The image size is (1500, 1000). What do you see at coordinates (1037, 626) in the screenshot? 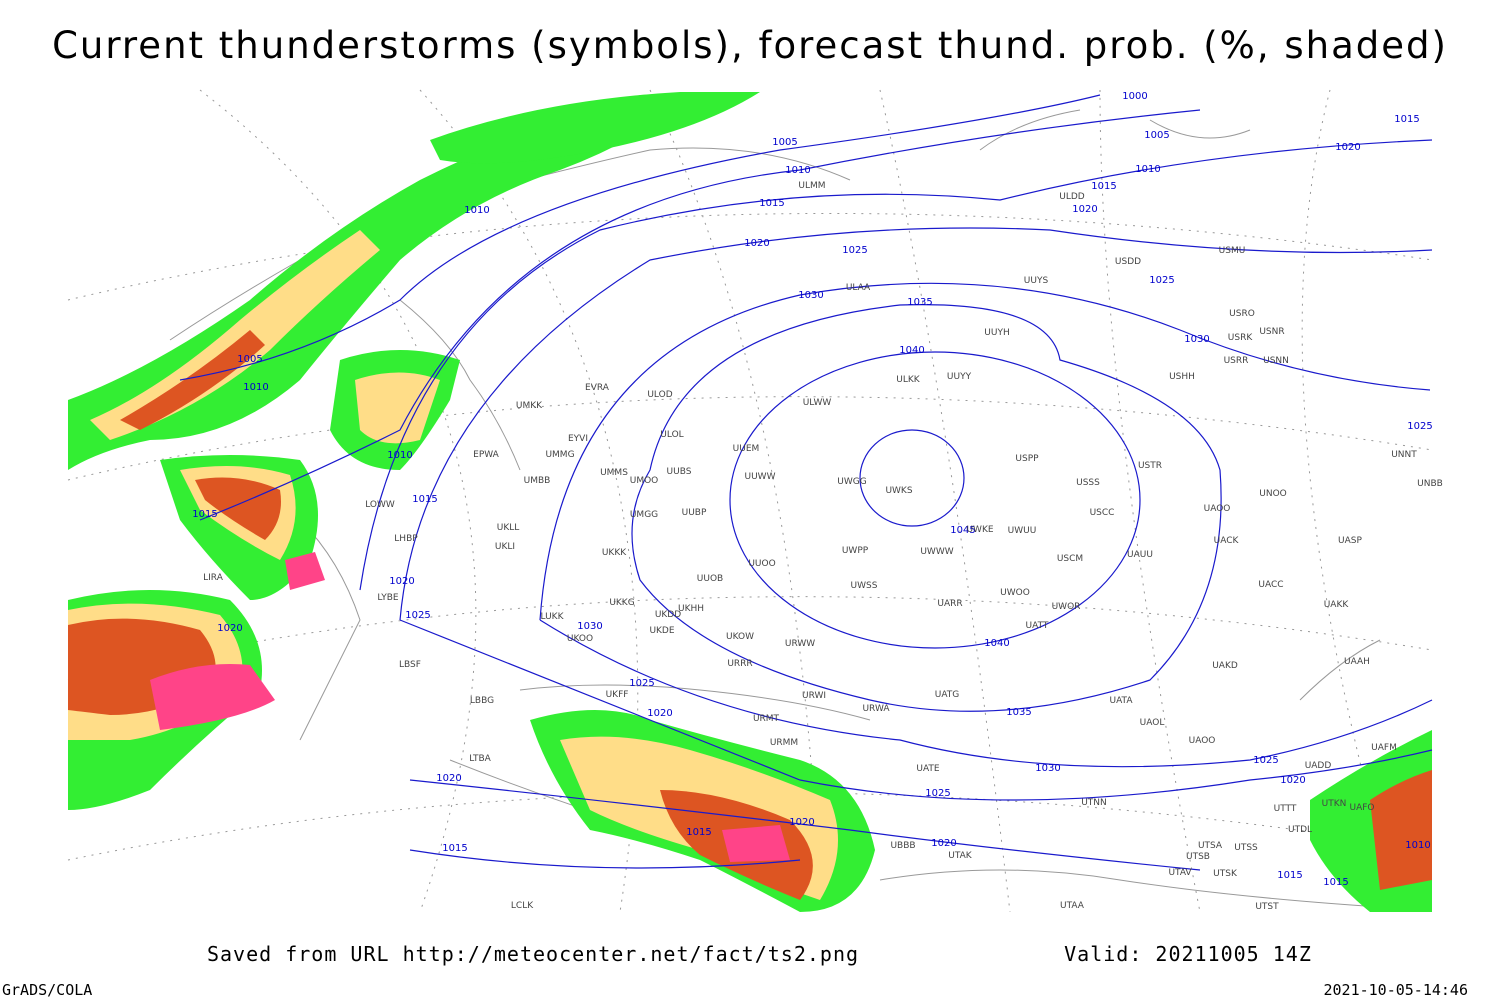
I see `station-code: UATT` at bounding box center [1037, 626].